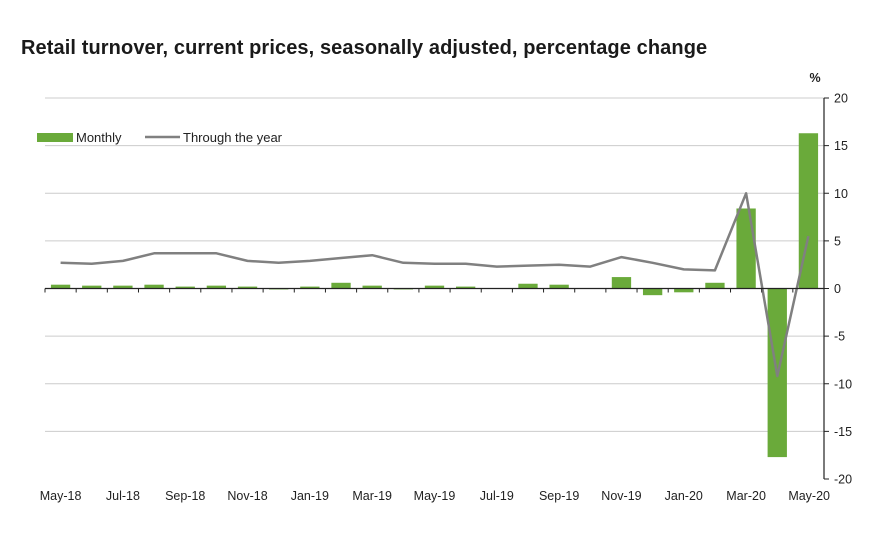 The width and height of the screenshot is (875, 538). Describe the element at coordinates (123, 496) in the screenshot. I see `x-tick-label-Jul-18: Jul-18` at that location.